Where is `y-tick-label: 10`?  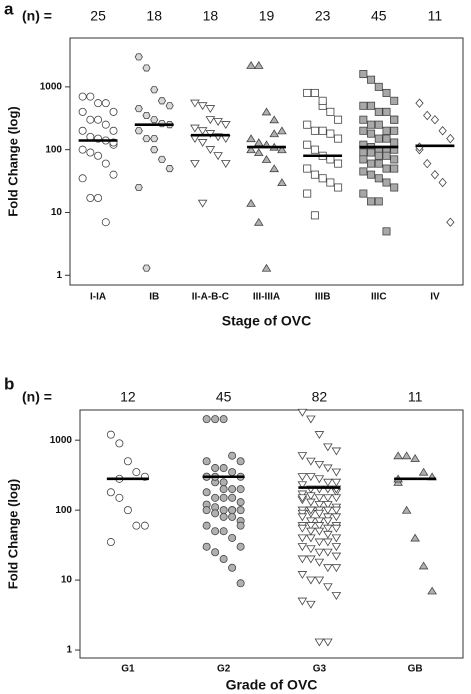
y-tick-label: 10 is located at coordinates (67, 580).